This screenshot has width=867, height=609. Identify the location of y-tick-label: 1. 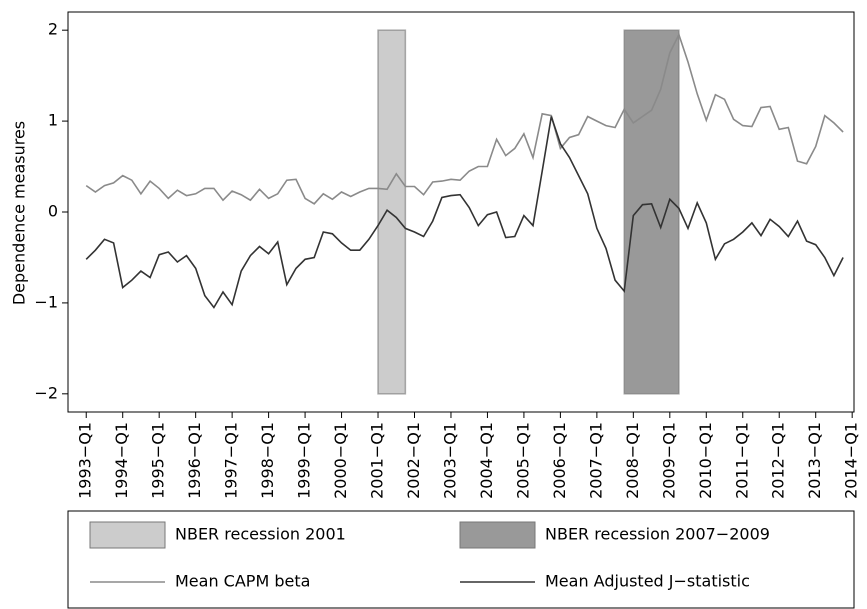
(53, 120).